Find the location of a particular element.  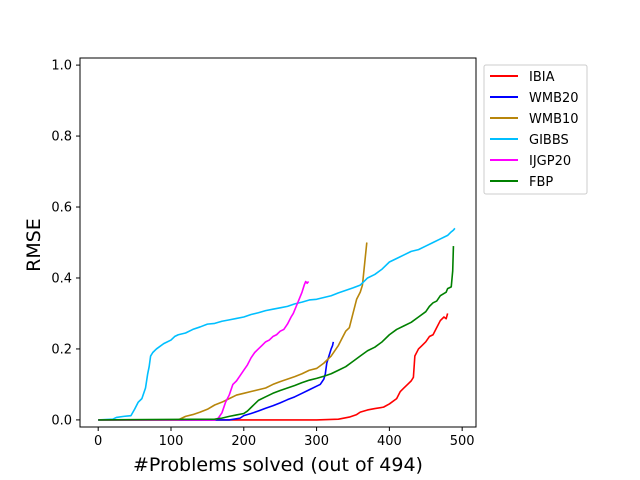

y-tick-label: 0.8 is located at coordinates (61, 137).